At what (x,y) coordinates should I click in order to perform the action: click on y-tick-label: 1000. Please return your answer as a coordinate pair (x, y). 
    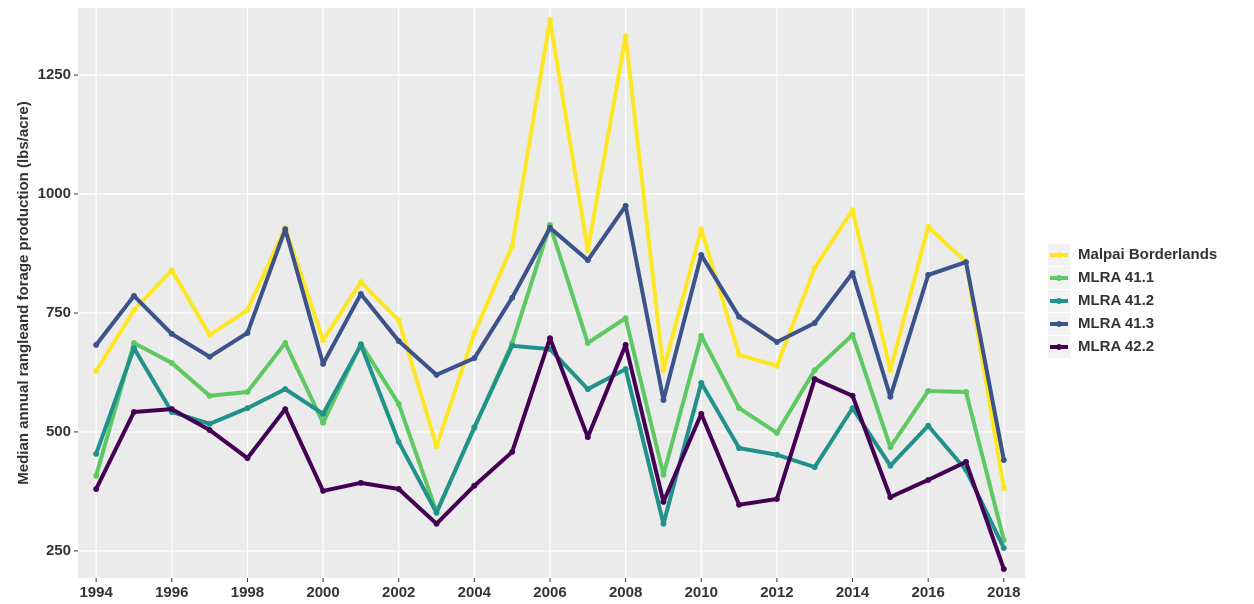
    Looking at the image, I should click on (54, 193).